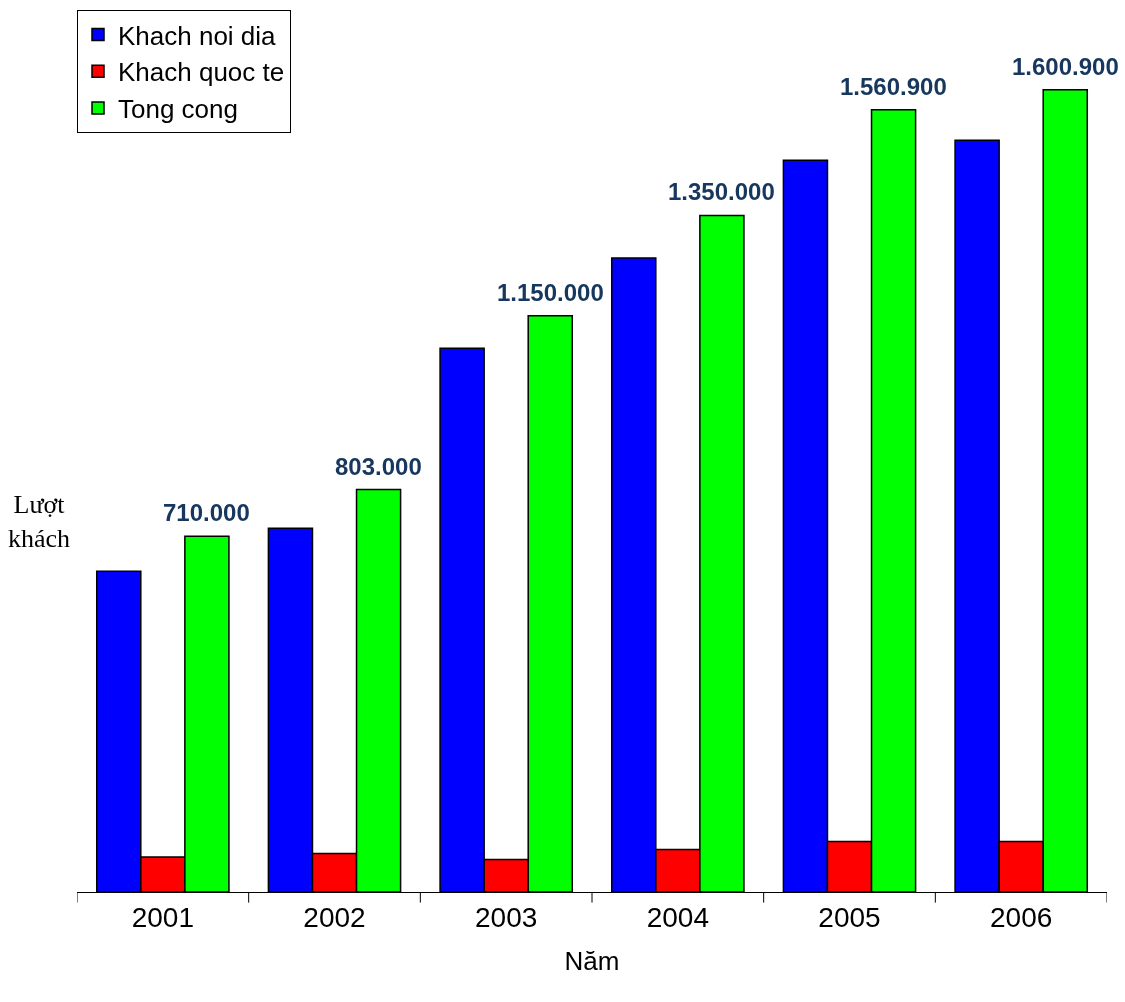 The width and height of the screenshot is (1125, 1002). Describe the element at coordinates (197, 35) in the screenshot. I see `legend-label: Khach noi dia` at that location.